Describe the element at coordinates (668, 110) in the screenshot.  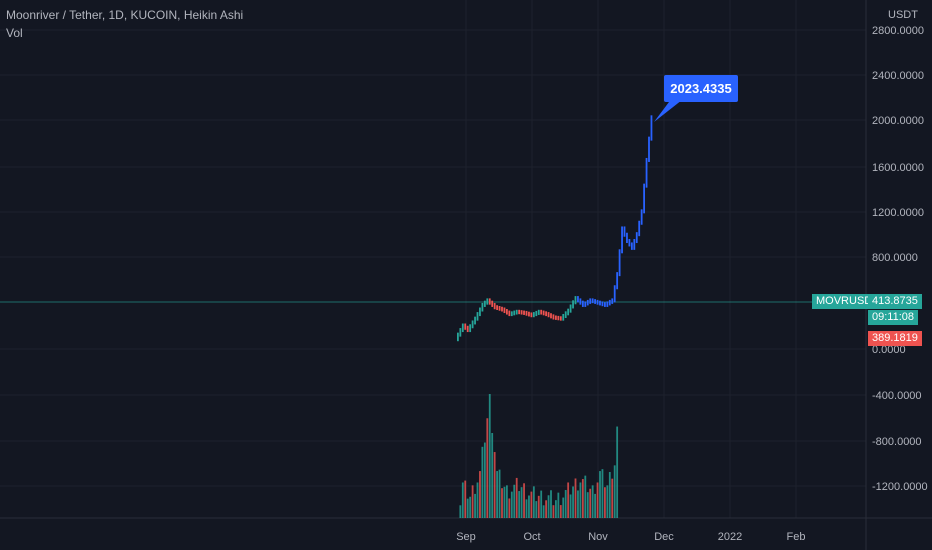
I see `callout-pointer` at that location.